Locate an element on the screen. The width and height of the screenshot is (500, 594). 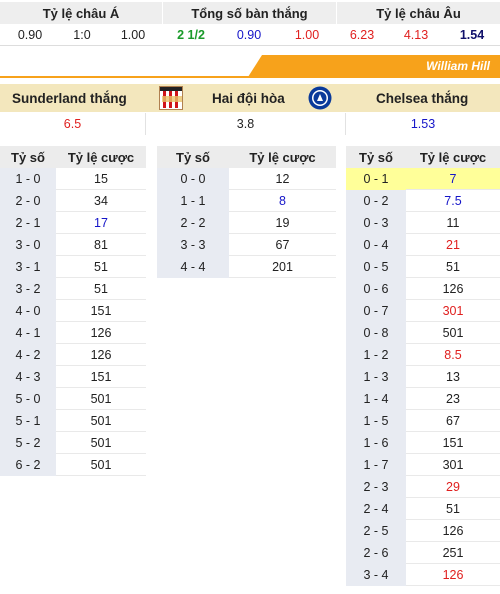
table-row: 0 - 5 51 is located at coordinates (423, 267).